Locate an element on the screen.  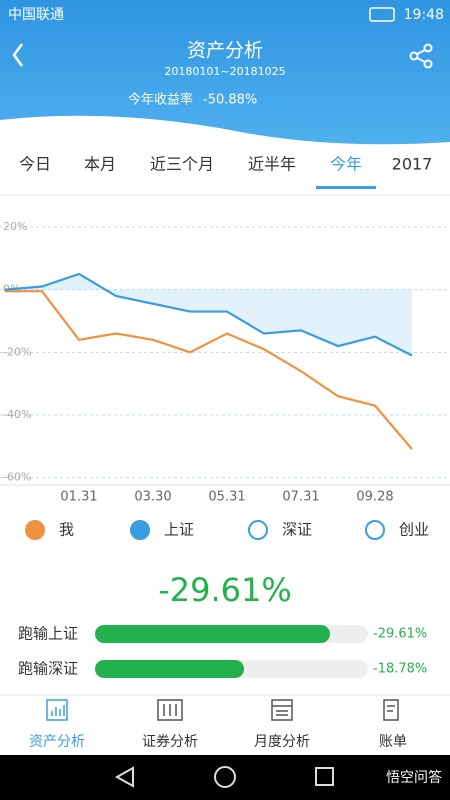
share-button is located at coordinates (421, 56).